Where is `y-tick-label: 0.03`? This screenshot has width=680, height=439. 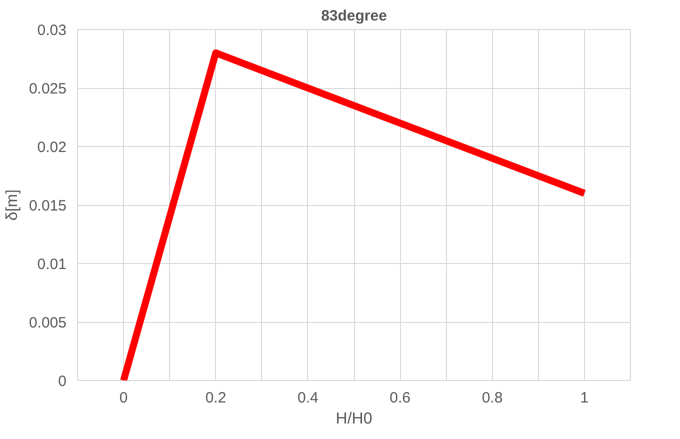 y-tick-label: 0.03 is located at coordinates (52, 30).